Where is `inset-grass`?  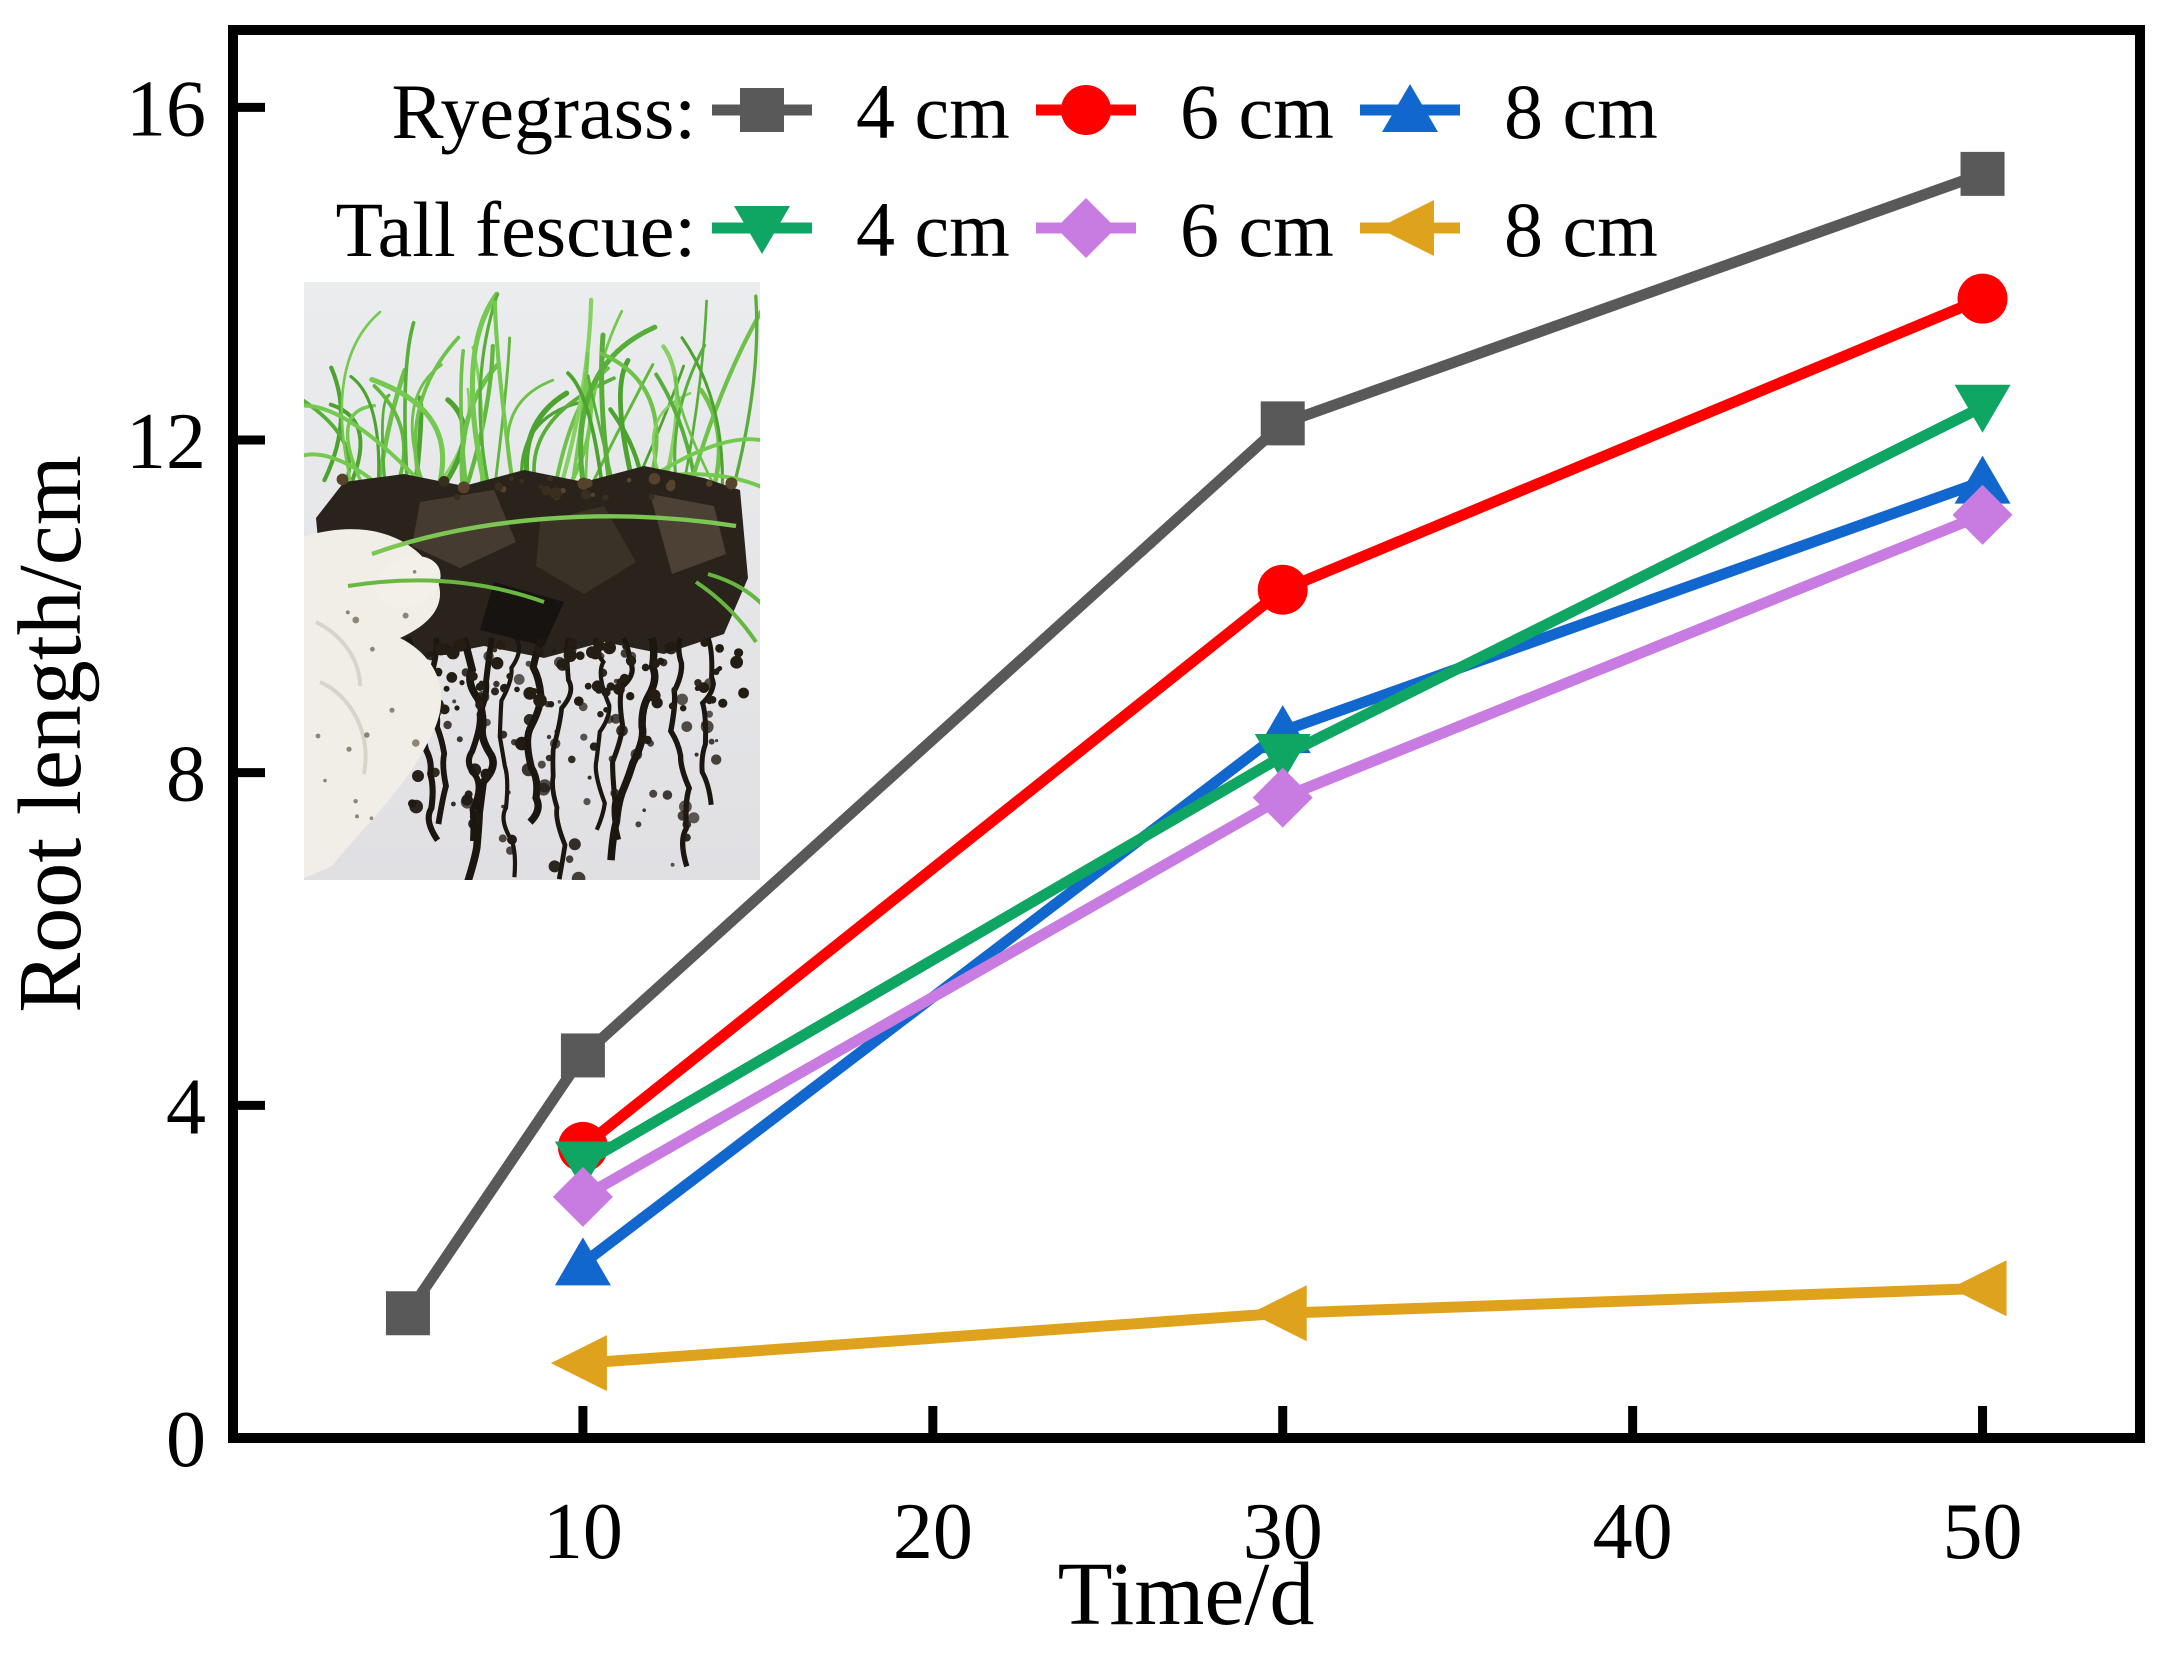
inset-grass is located at coordinates (532, 394).